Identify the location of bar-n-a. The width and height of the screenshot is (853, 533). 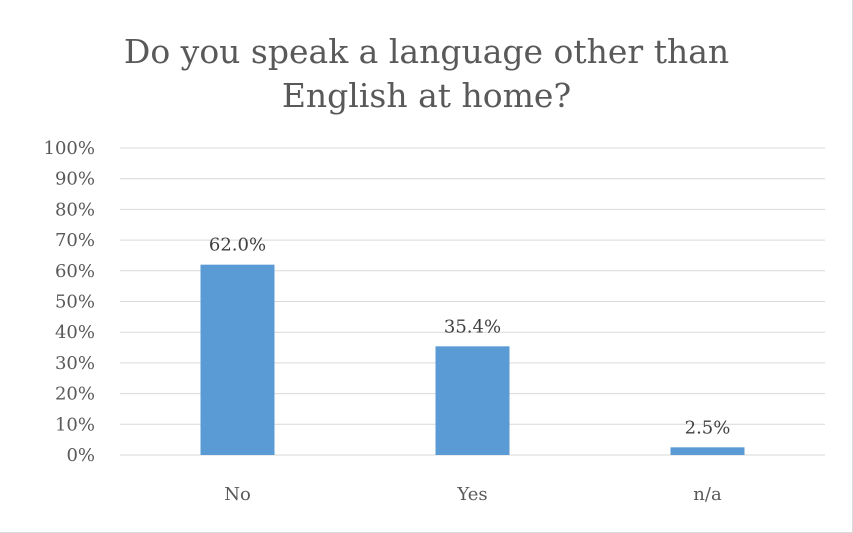
(707, 451).